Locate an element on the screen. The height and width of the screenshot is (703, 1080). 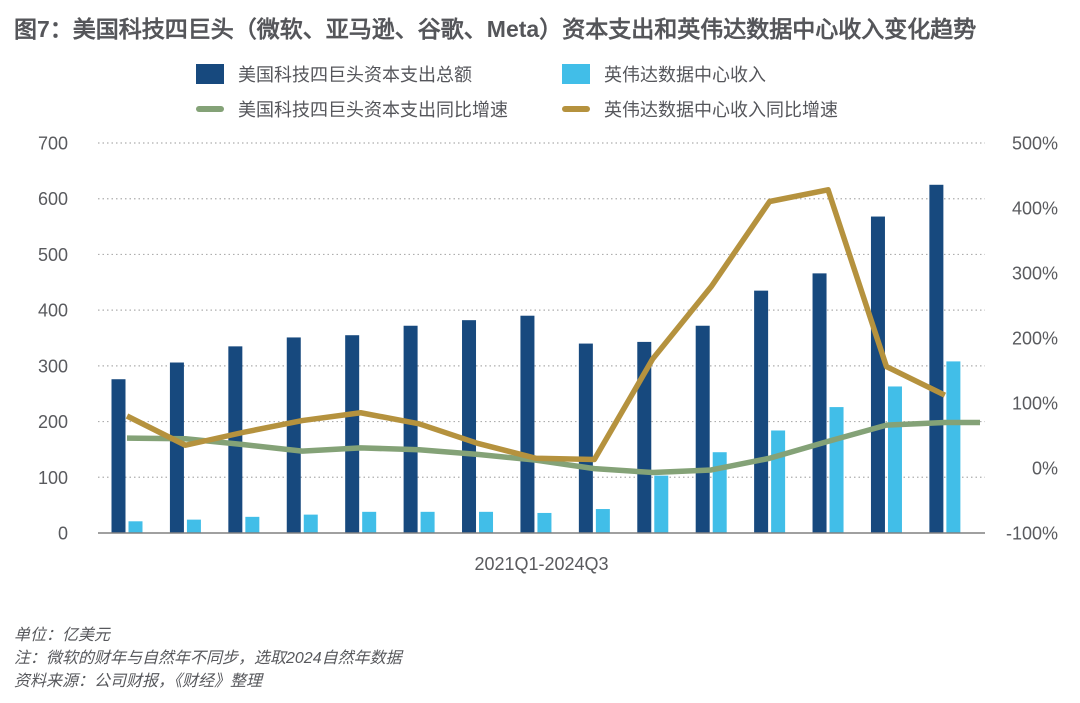
footnote-unit: 单位：亿美元 is located at coordinates (62, 635).